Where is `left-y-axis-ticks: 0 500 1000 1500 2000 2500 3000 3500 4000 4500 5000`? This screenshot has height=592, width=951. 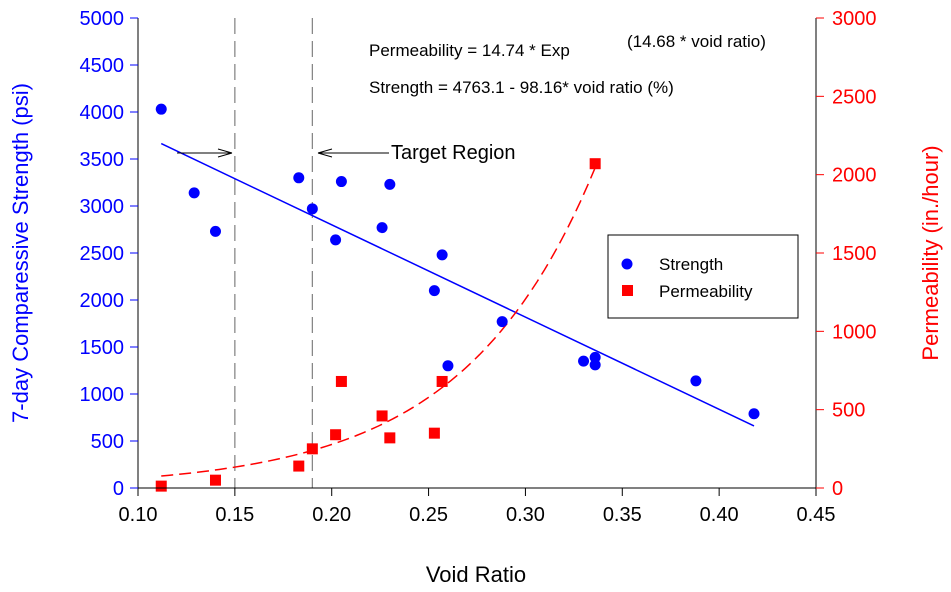
left-y-axis-ticks: 0 500 1000 1500 2000 2500 3000 3500 4000 4500 5000 is located at coordinates (109, 254).